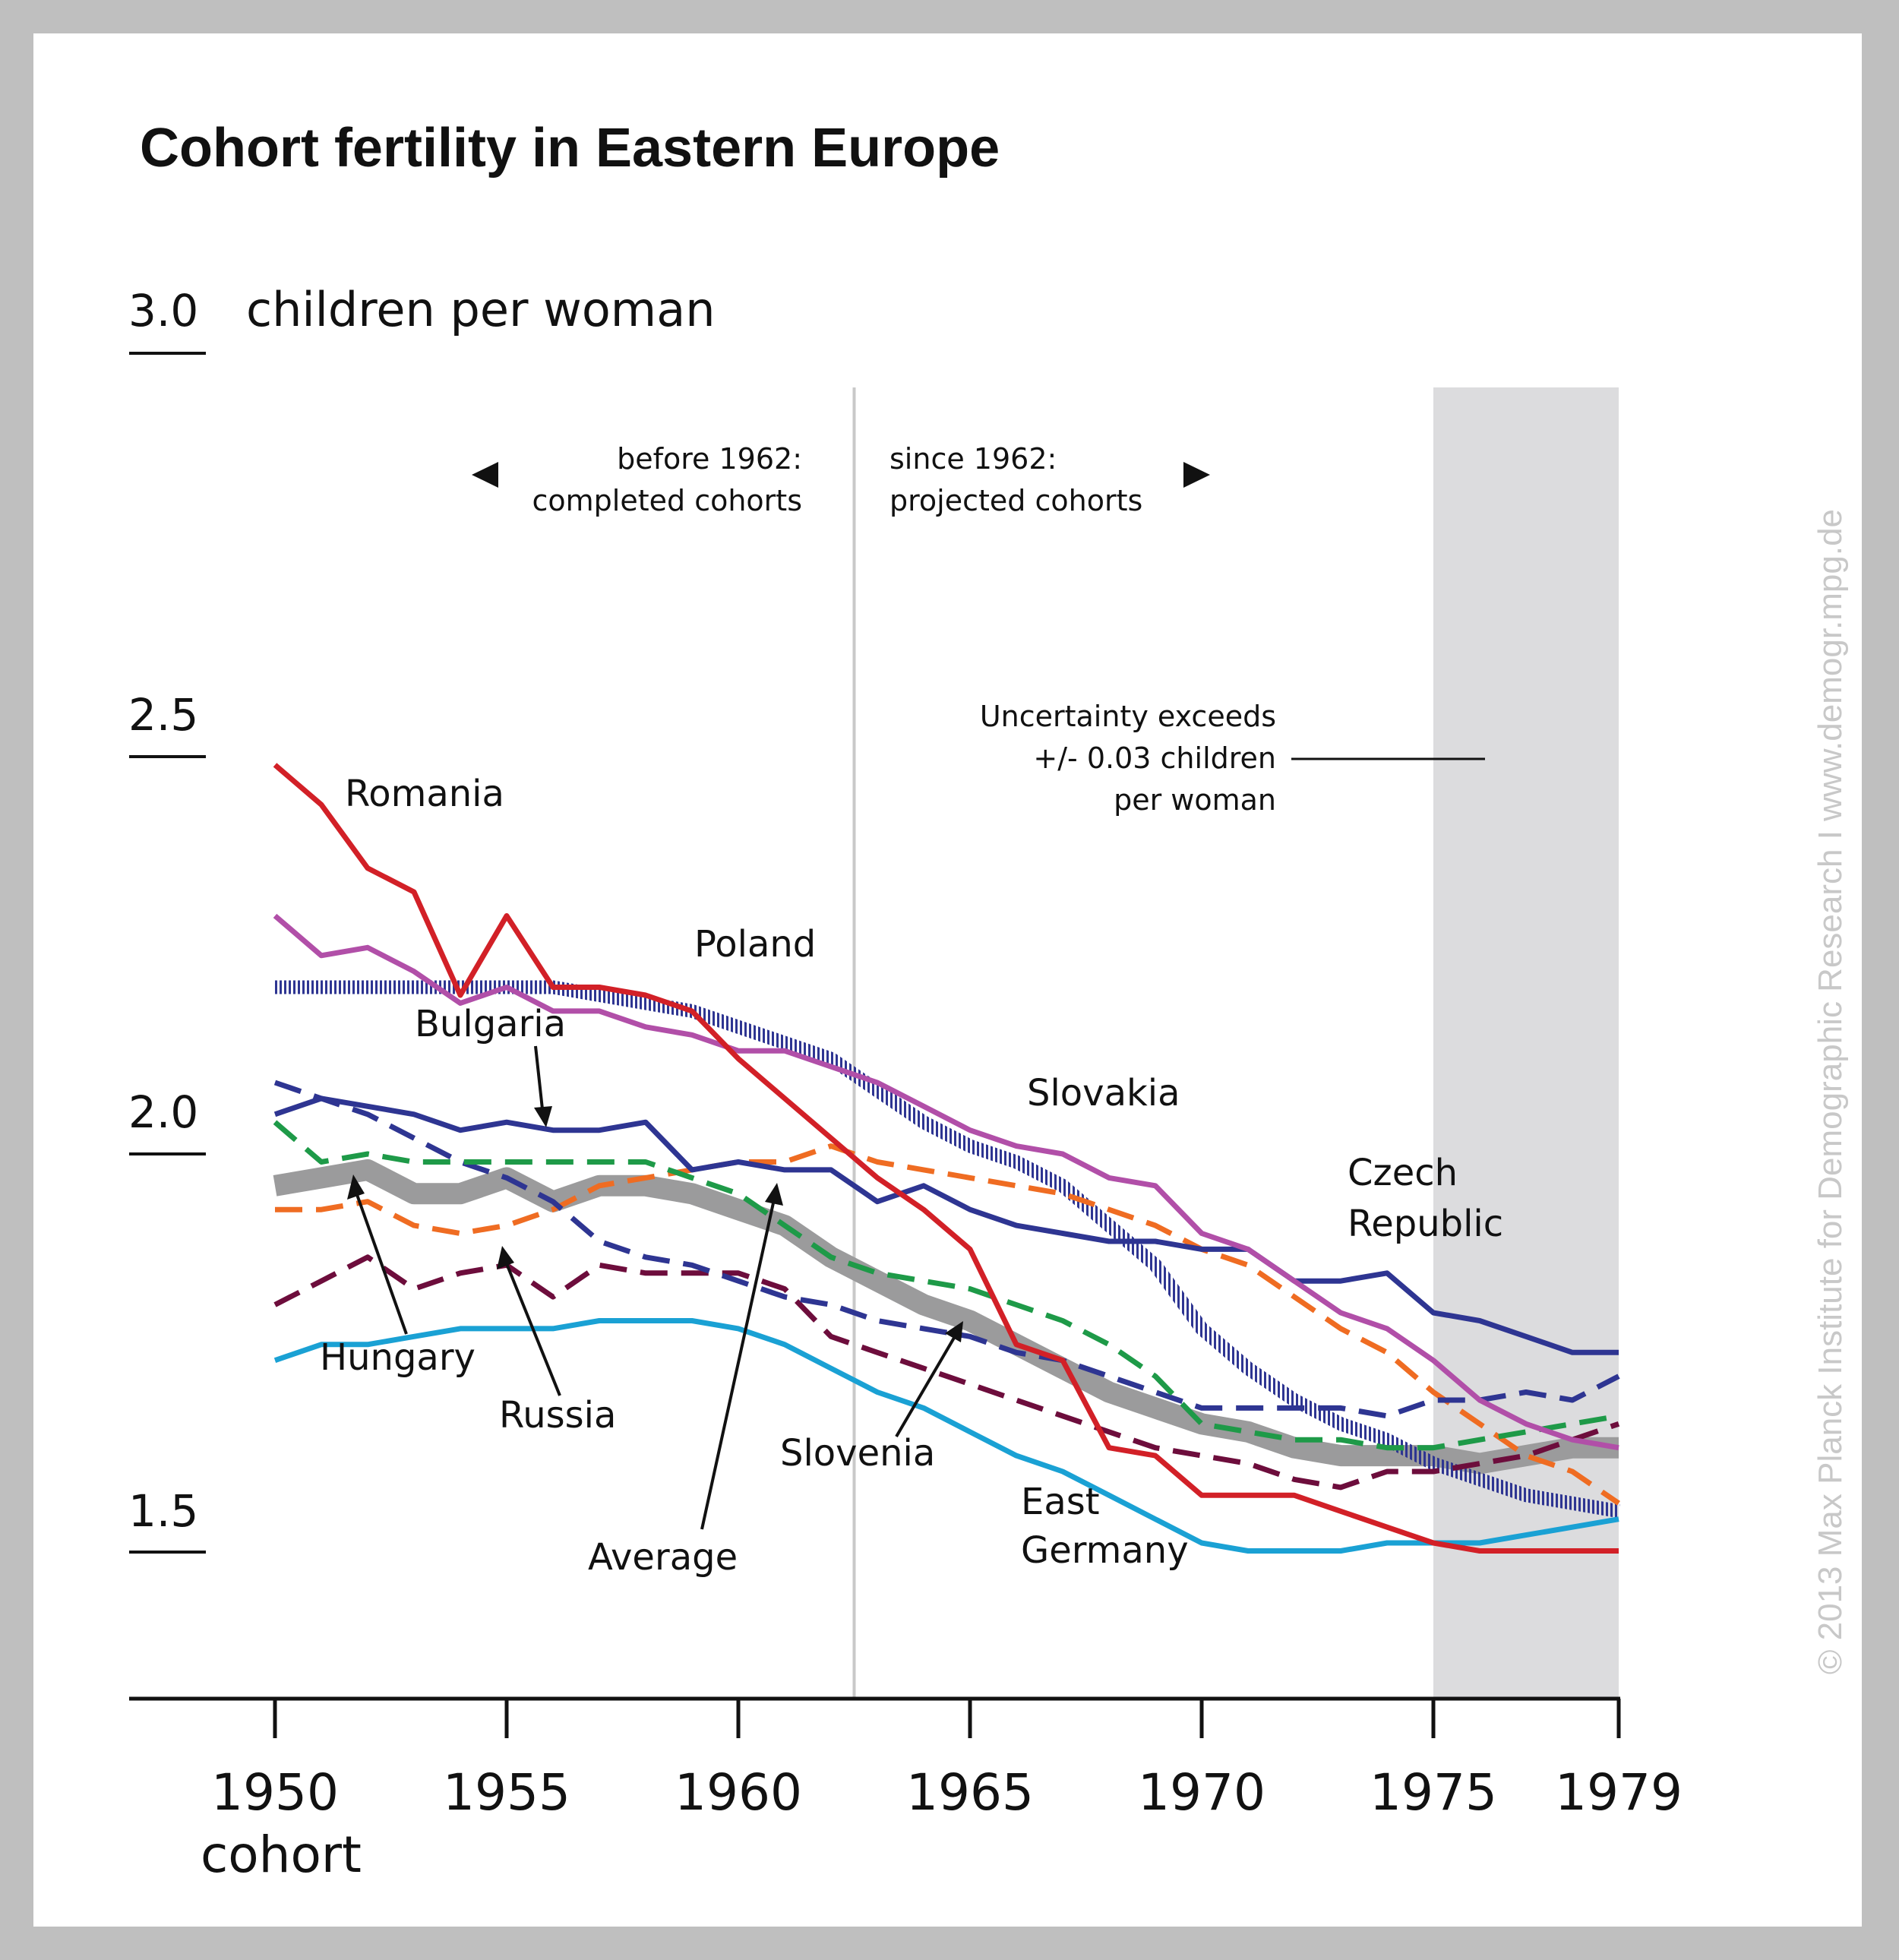 The width and height of the screenshot is (1899, 1960). I want to click on x-tick-label: 1975, so click(1434, 1793).